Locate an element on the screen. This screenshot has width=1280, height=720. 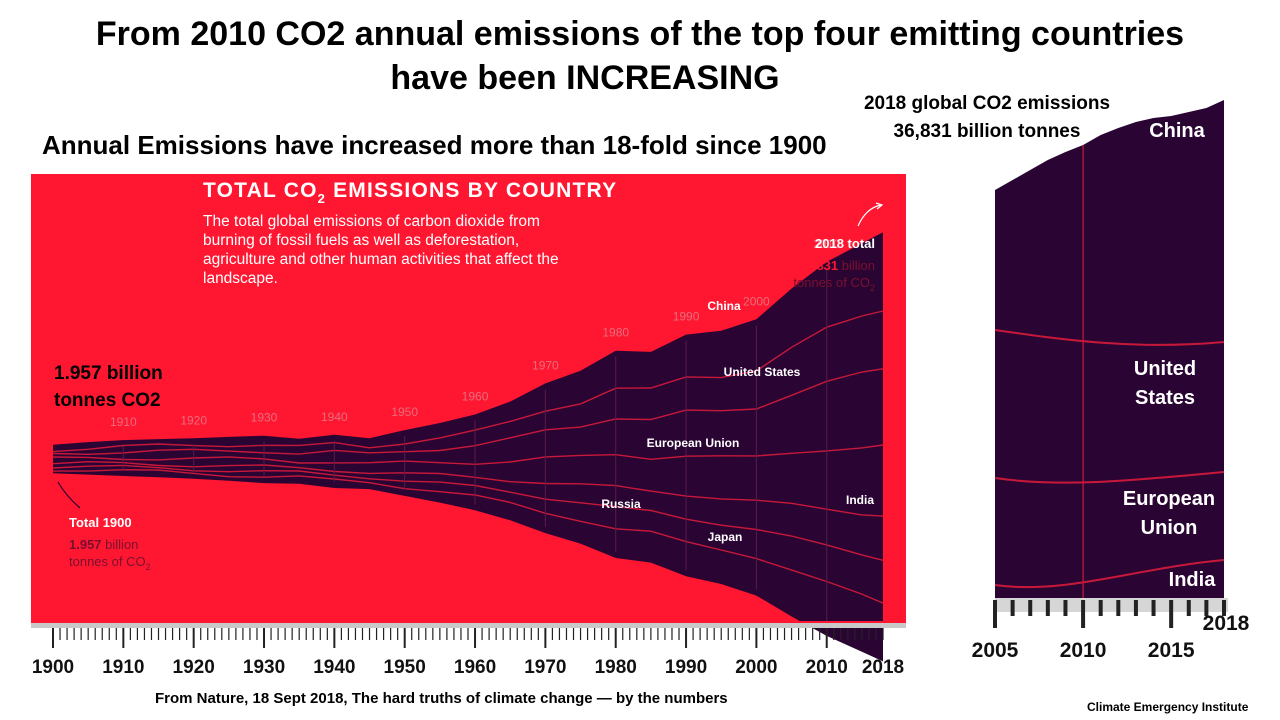
annotation-2018-unit2: tonnes of CO2 is located at coordinates (834, 284).